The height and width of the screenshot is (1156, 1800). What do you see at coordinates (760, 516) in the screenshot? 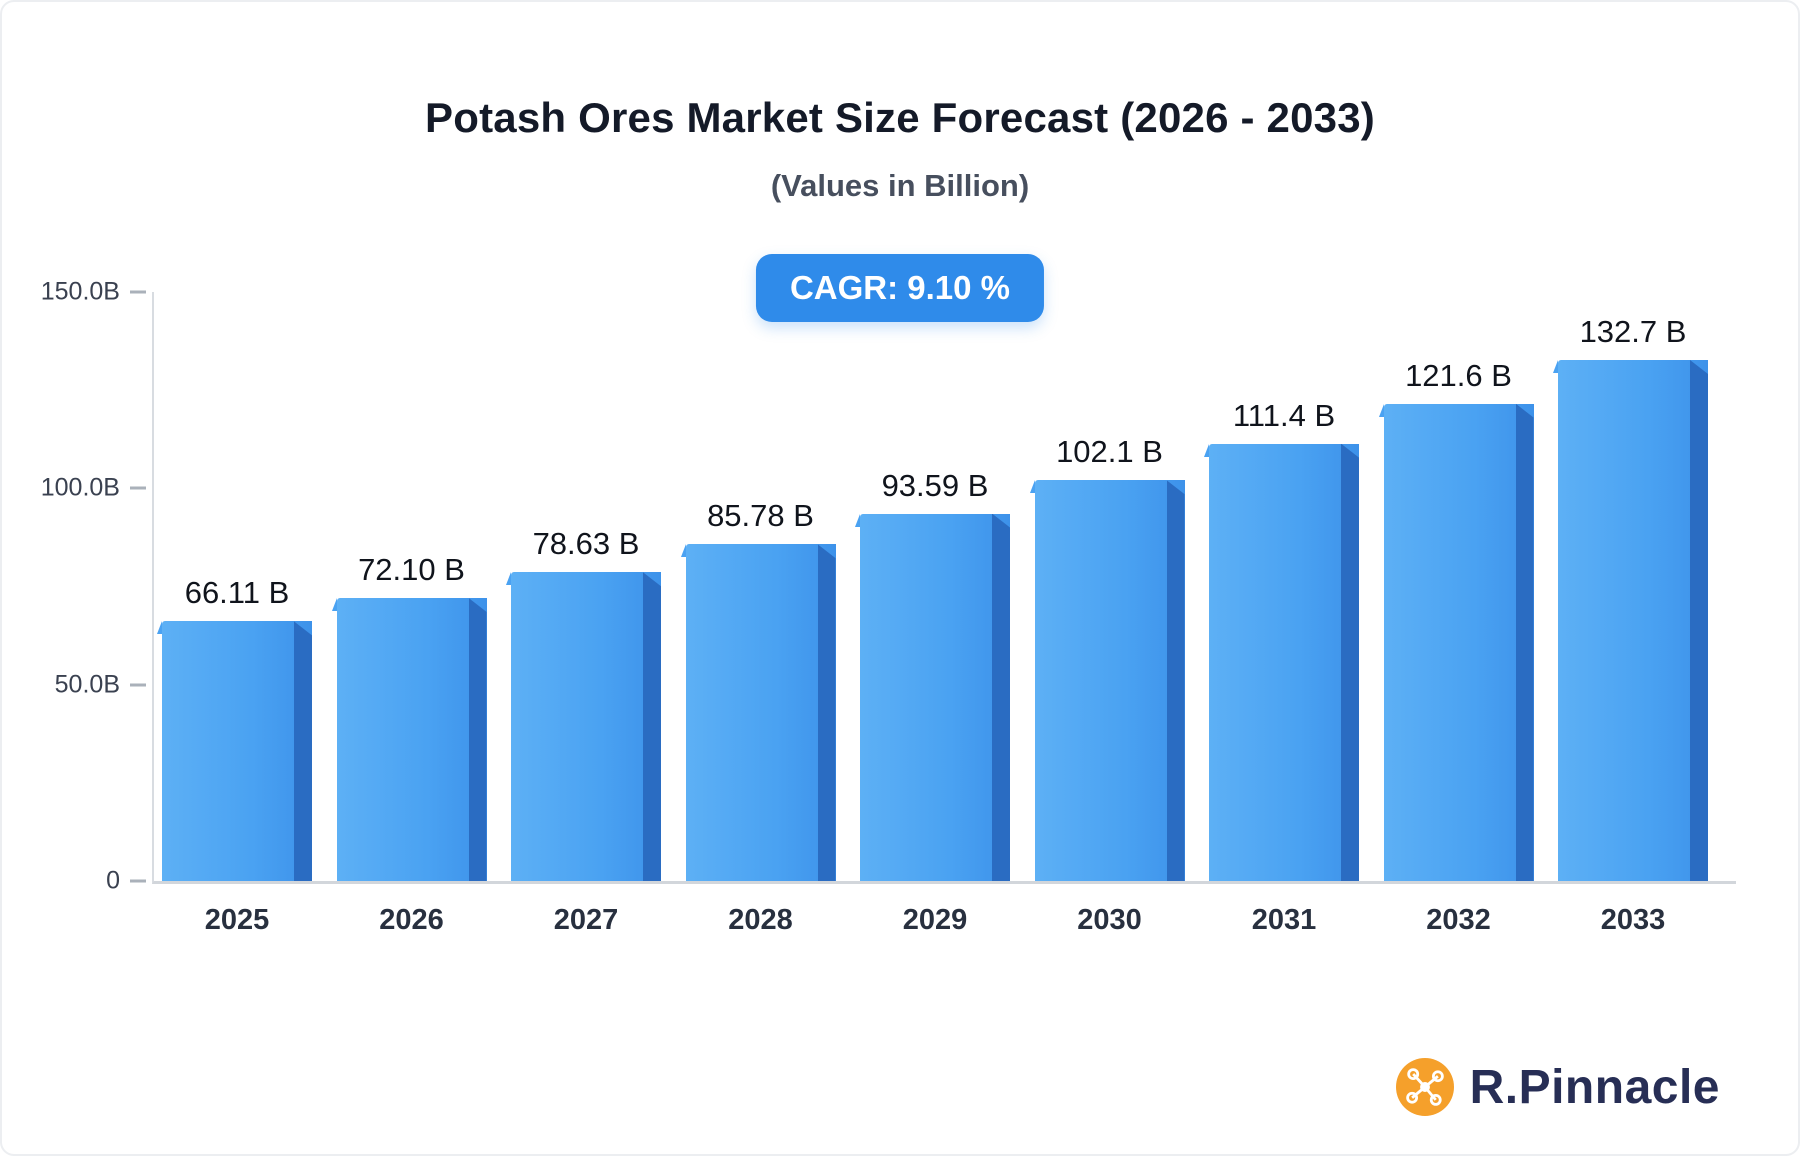
I see `bar-value-label: 85.78 B` at bounding box center [760, 516].